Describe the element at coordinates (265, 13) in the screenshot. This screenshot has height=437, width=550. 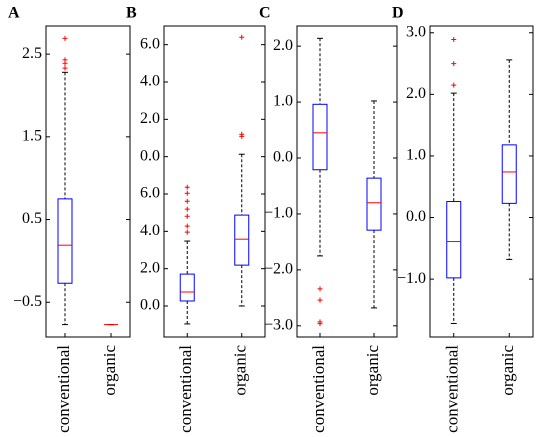
I see `panel-title: C` at that location.